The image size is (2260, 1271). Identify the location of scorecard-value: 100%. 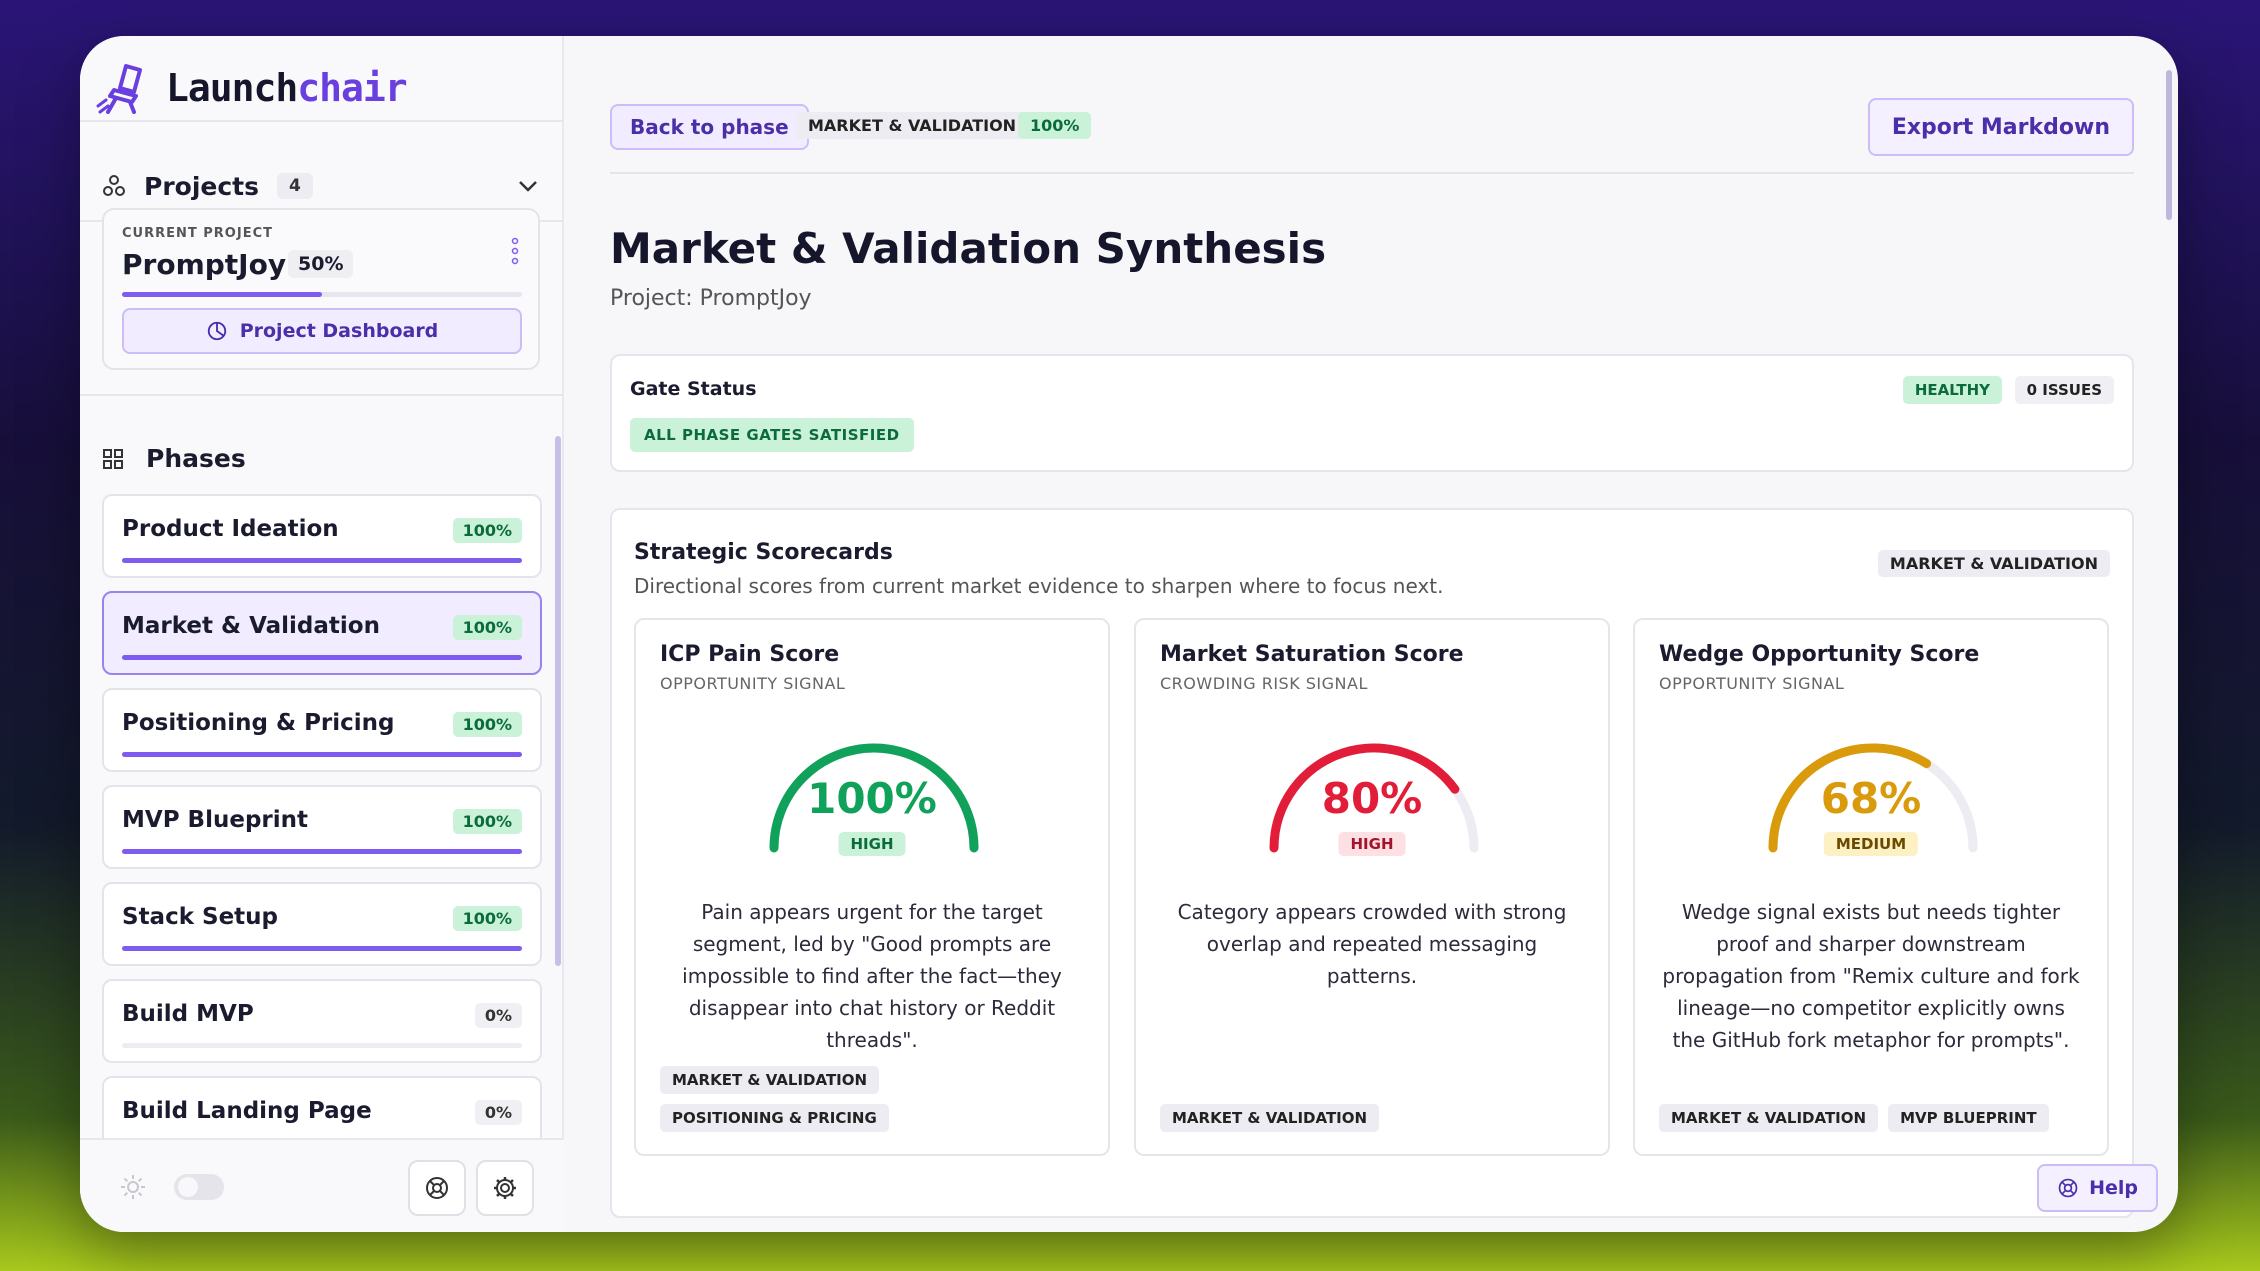
(872, 798).